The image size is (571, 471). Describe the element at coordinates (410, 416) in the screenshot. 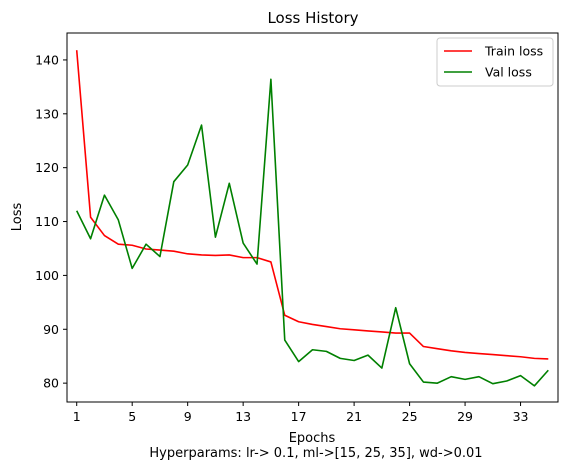

I see `x-tick-label: 25` at that location.